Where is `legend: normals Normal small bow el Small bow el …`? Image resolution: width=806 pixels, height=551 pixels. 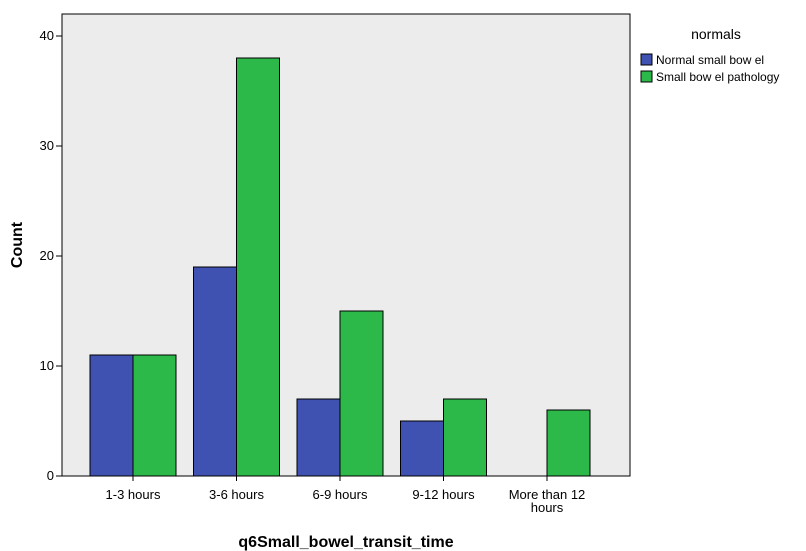 legend: normals Normal small bow el Small bow el … is located at coordinates (709, 55).